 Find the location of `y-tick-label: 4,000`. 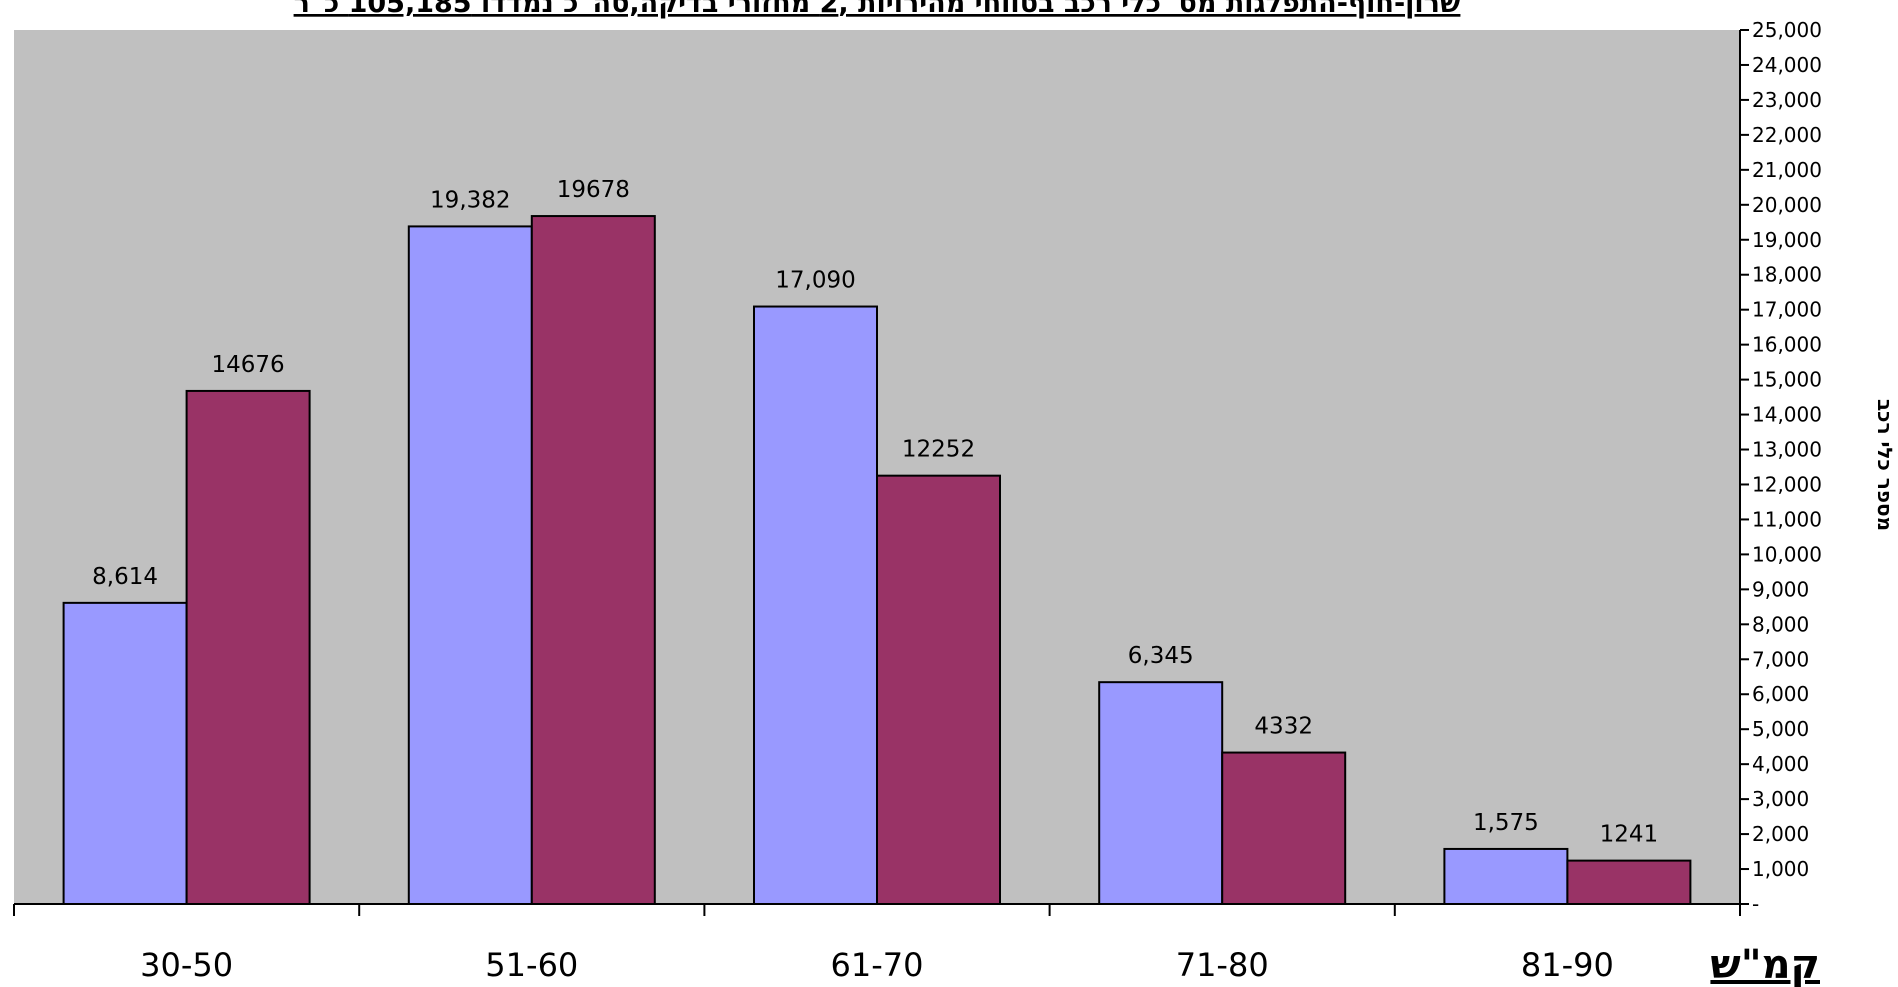

y-tick-label: 4,000 is located at coordinates (1780, 764).